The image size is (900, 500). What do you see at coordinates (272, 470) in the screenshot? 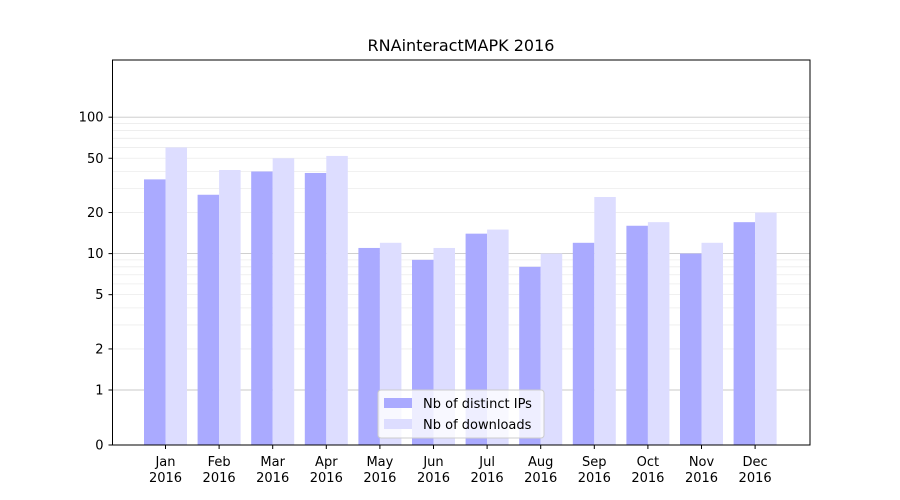
I see `x-tick-label: Mar 2016` at bounding box center [272, 470].